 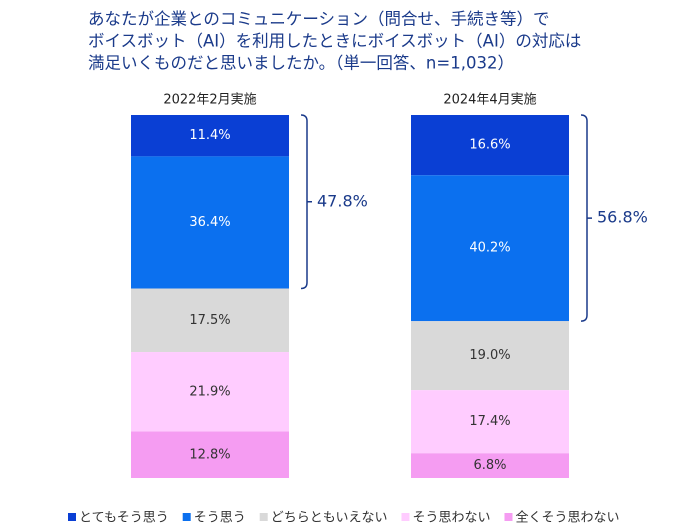 I want to click on value-label: 16.6%, so click(x=489, y=145).